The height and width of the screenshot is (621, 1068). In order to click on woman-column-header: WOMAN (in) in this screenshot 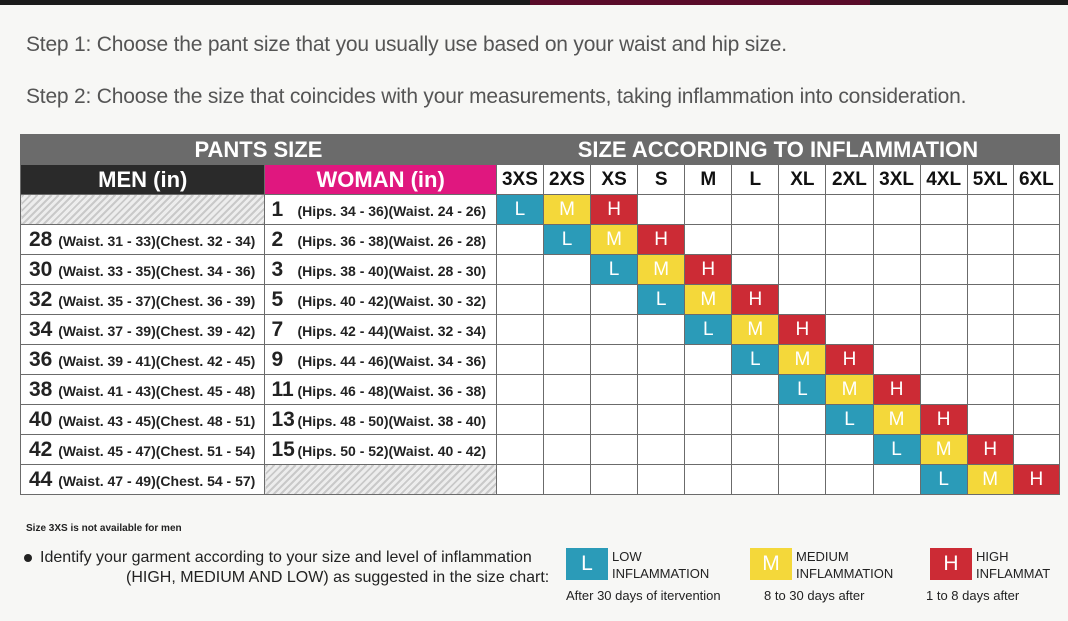, I will do `click(380, 179)`.